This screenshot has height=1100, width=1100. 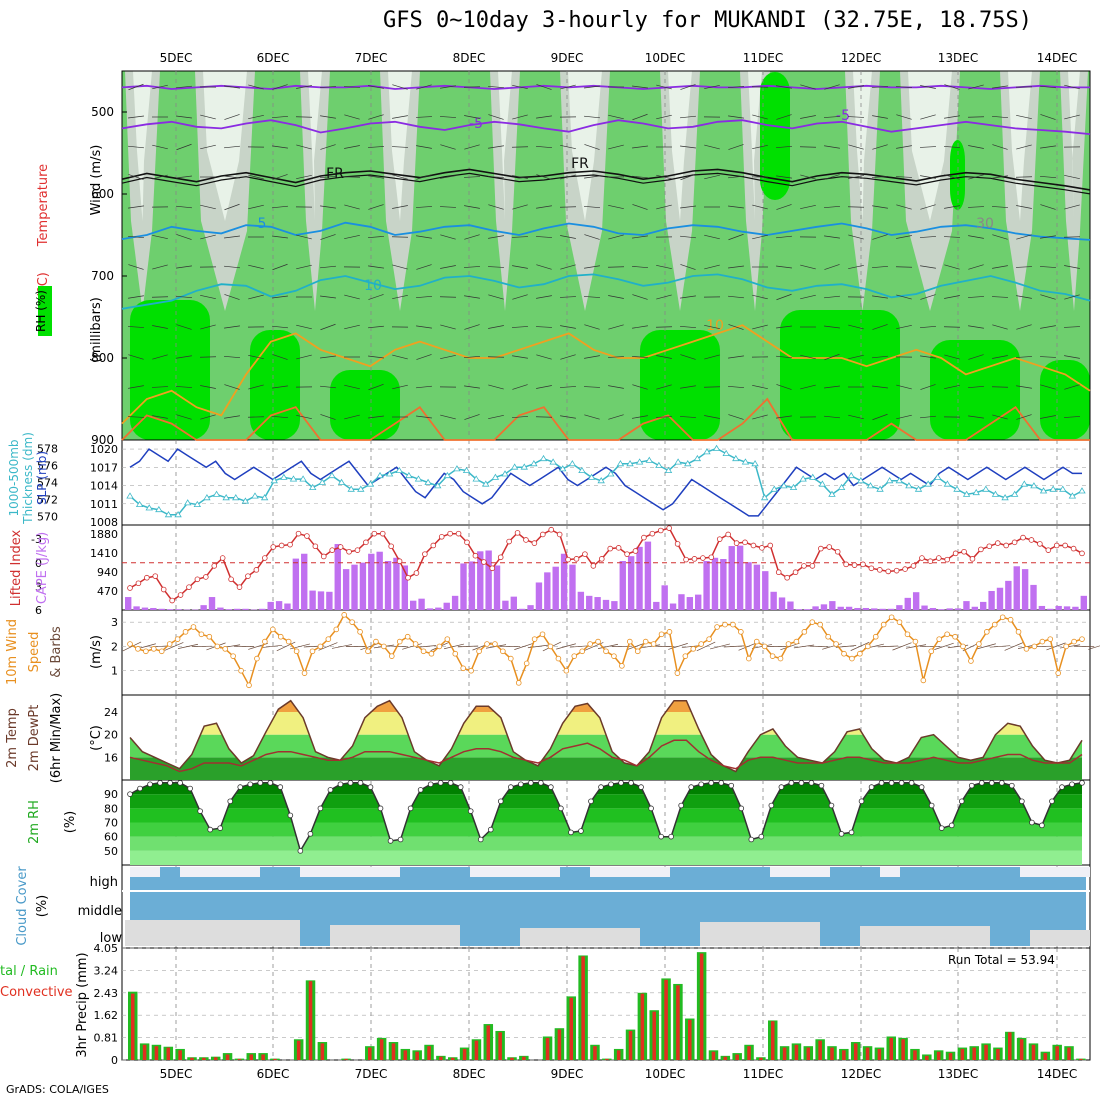 What do you see at coordinates (1057, 1074) in the screenshot?
I see `x-tick-bottom: 14DEC` at bounding box center [1057, 1074].